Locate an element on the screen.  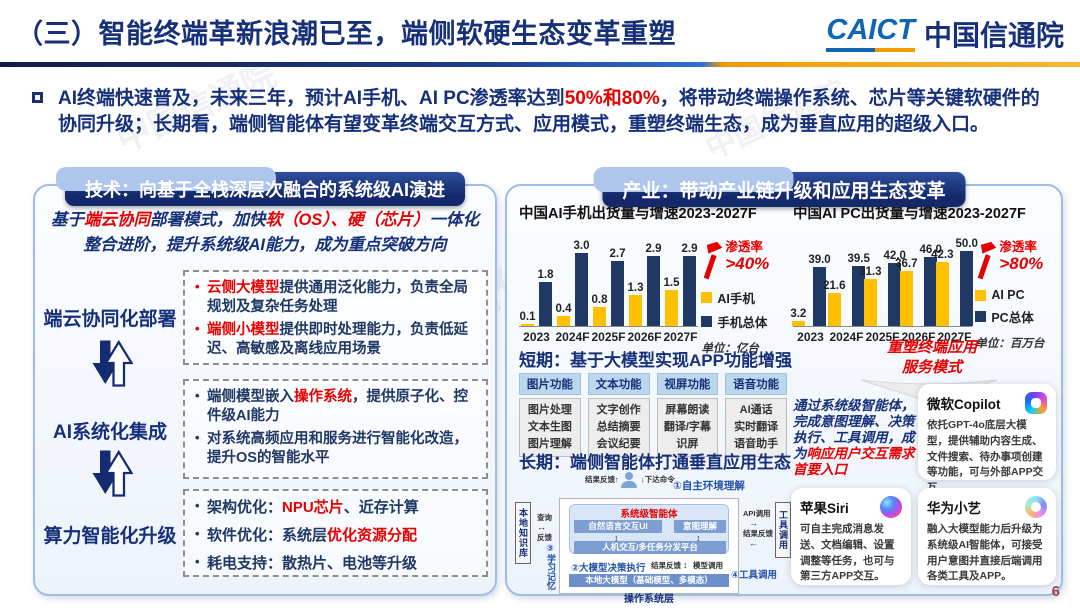
feature-column-image: 图片功能 图片处理 文本生图 图片理解 is located at coordinates (550, 415).